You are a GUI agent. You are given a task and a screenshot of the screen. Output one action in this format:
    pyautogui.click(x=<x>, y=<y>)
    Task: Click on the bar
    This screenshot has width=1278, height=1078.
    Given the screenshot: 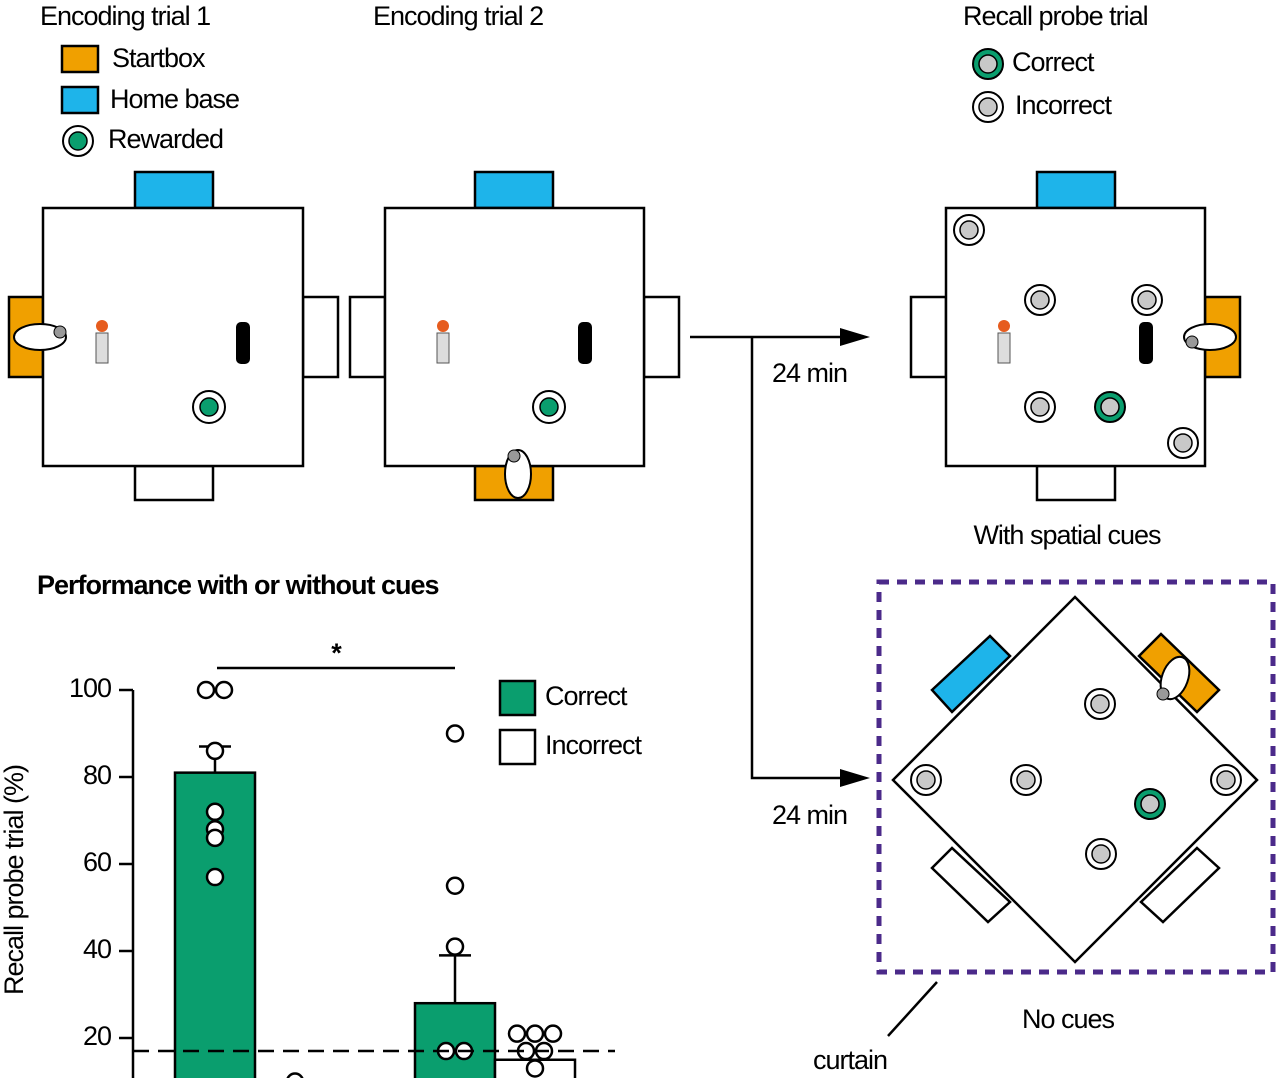 What is the action you would take?
    pyautogui.click(x=455, y=1039)
    